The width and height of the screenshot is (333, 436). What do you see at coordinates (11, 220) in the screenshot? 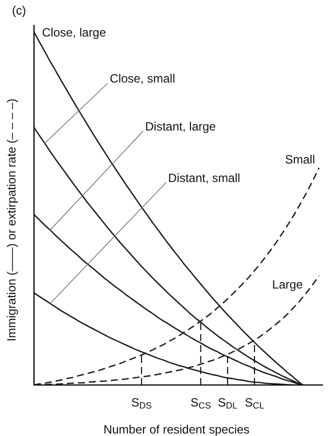
I see `y-axis-title: Immigration (——) or extirpation rate (– – – –)` at bounding box center [11, 220].